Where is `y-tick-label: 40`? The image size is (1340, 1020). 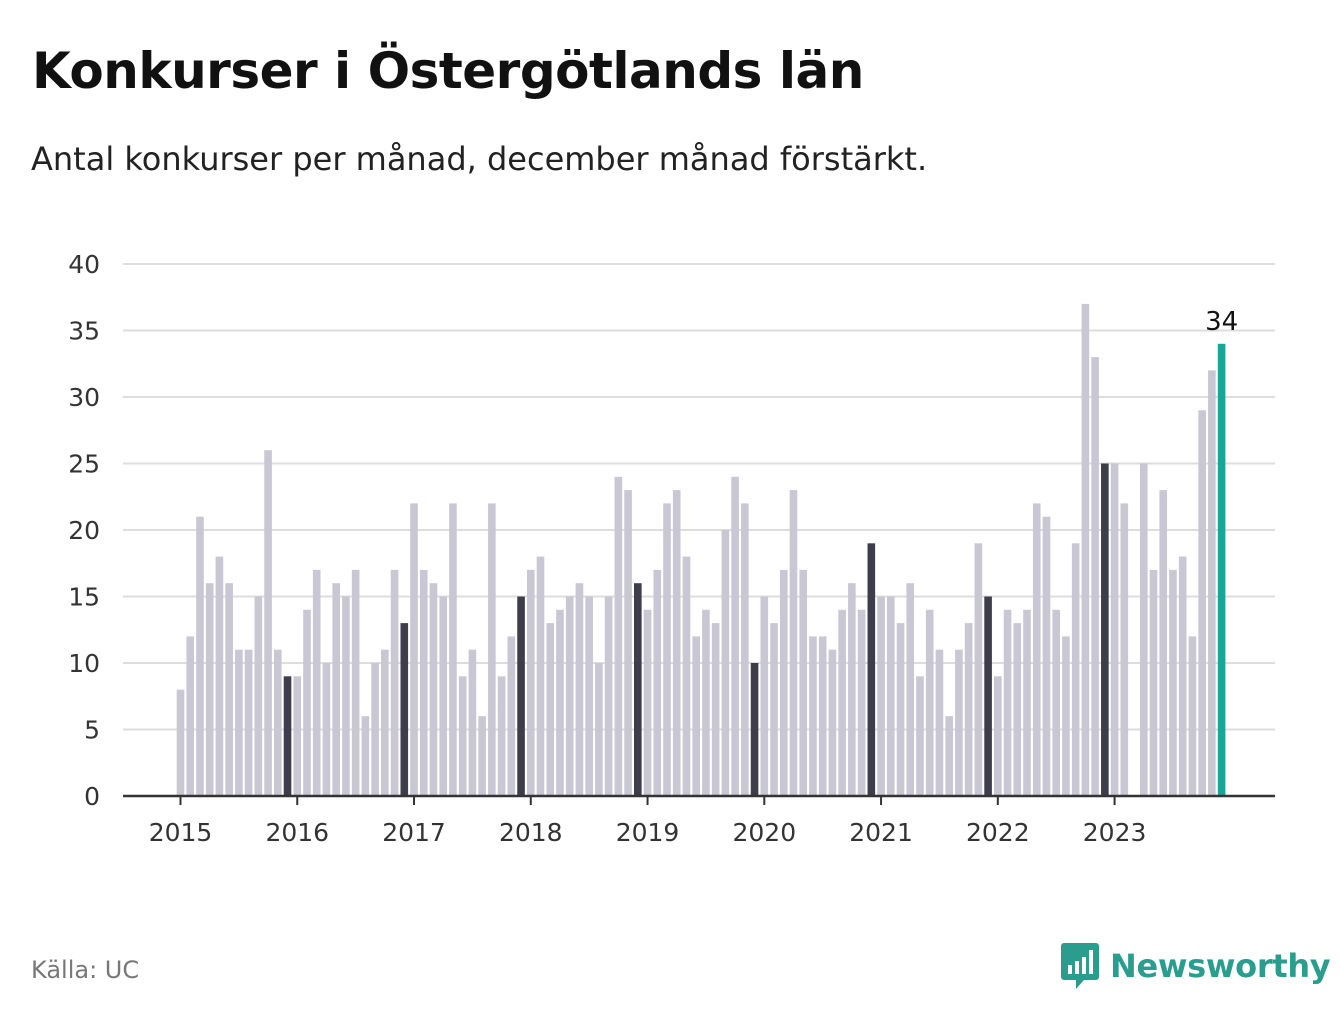
y-tick-label: 40 is located at coordinates (84, 264).